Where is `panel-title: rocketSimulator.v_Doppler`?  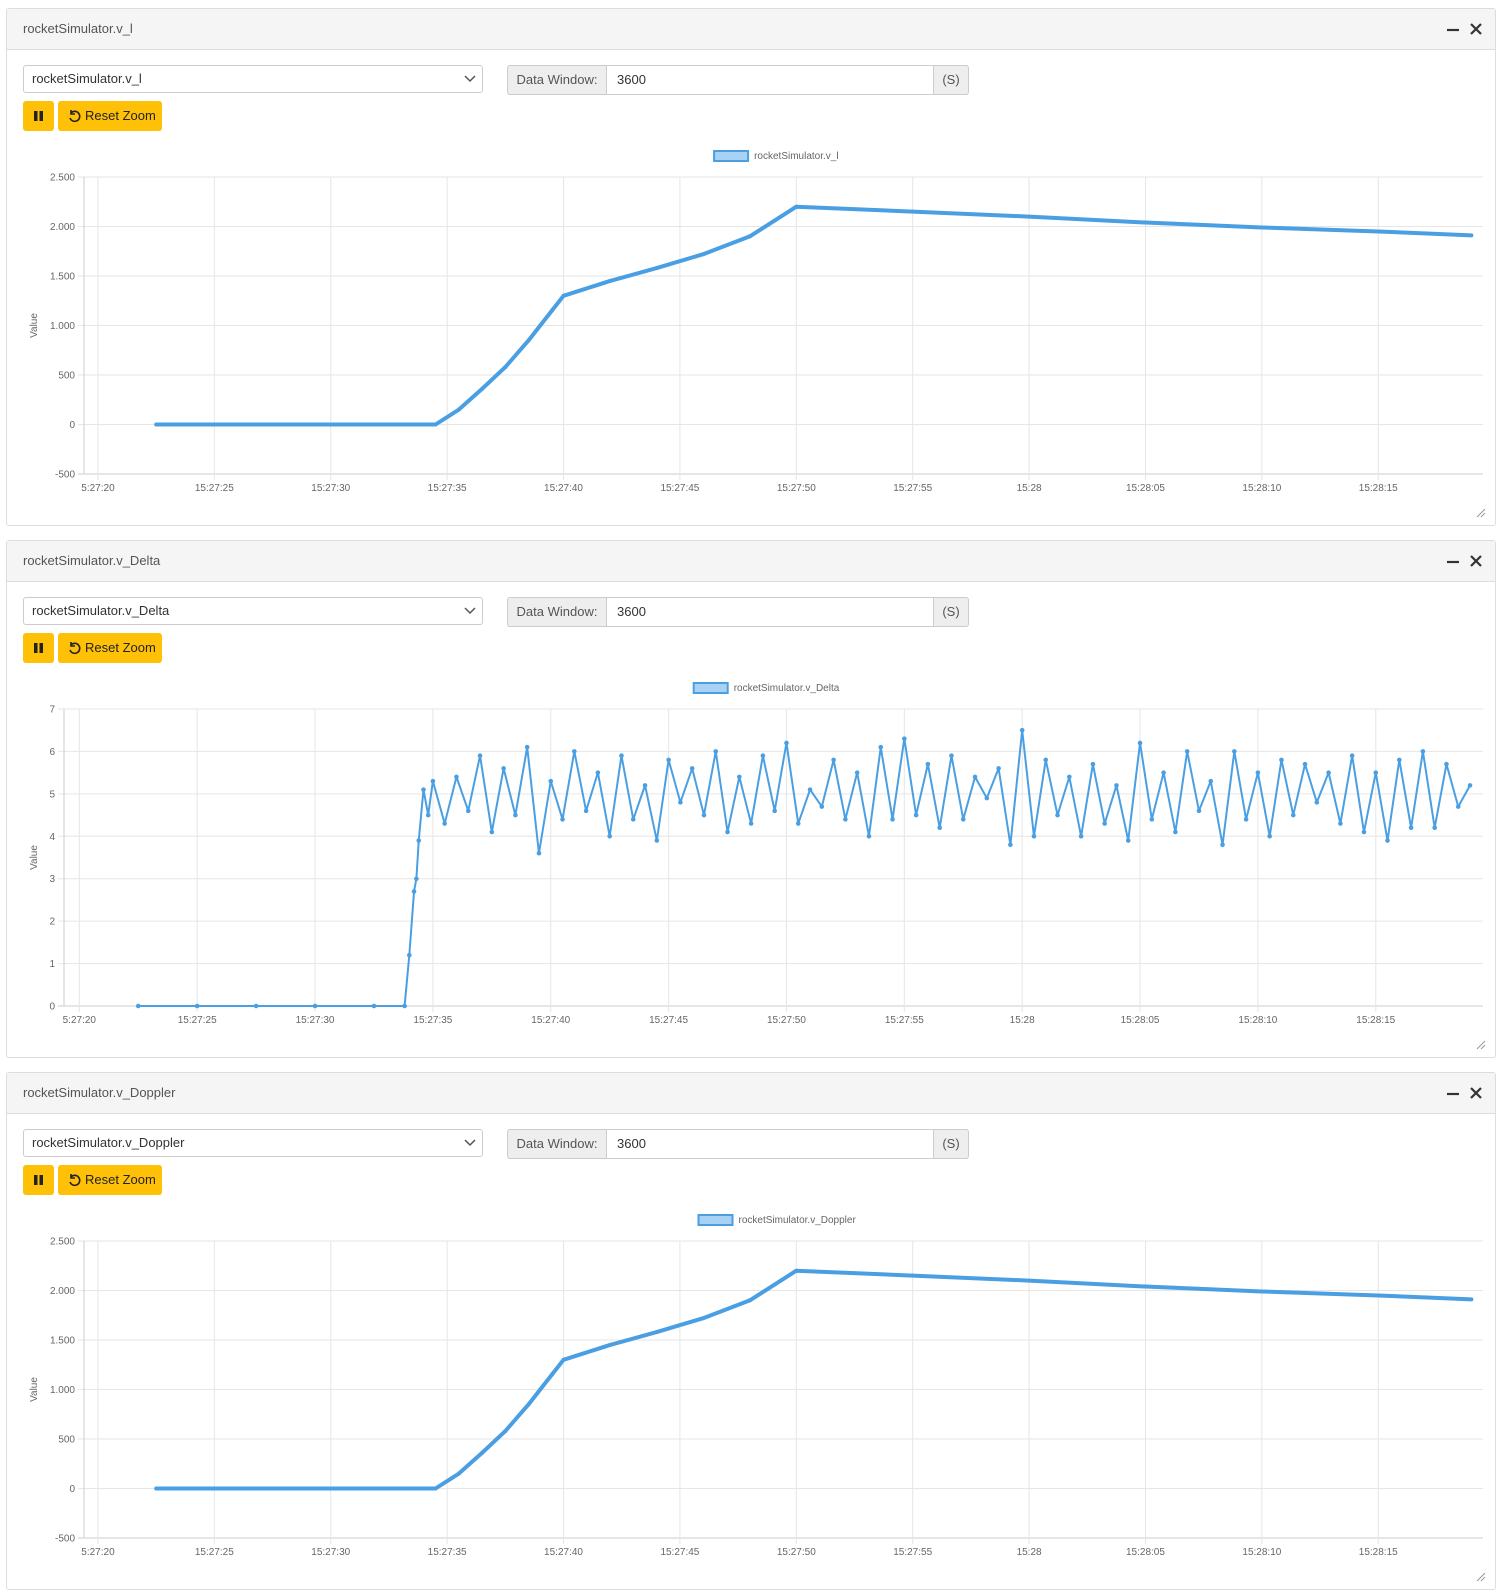
panel-title: rocketSimulator.v_Doppler is located at coordinates (99, 1092).